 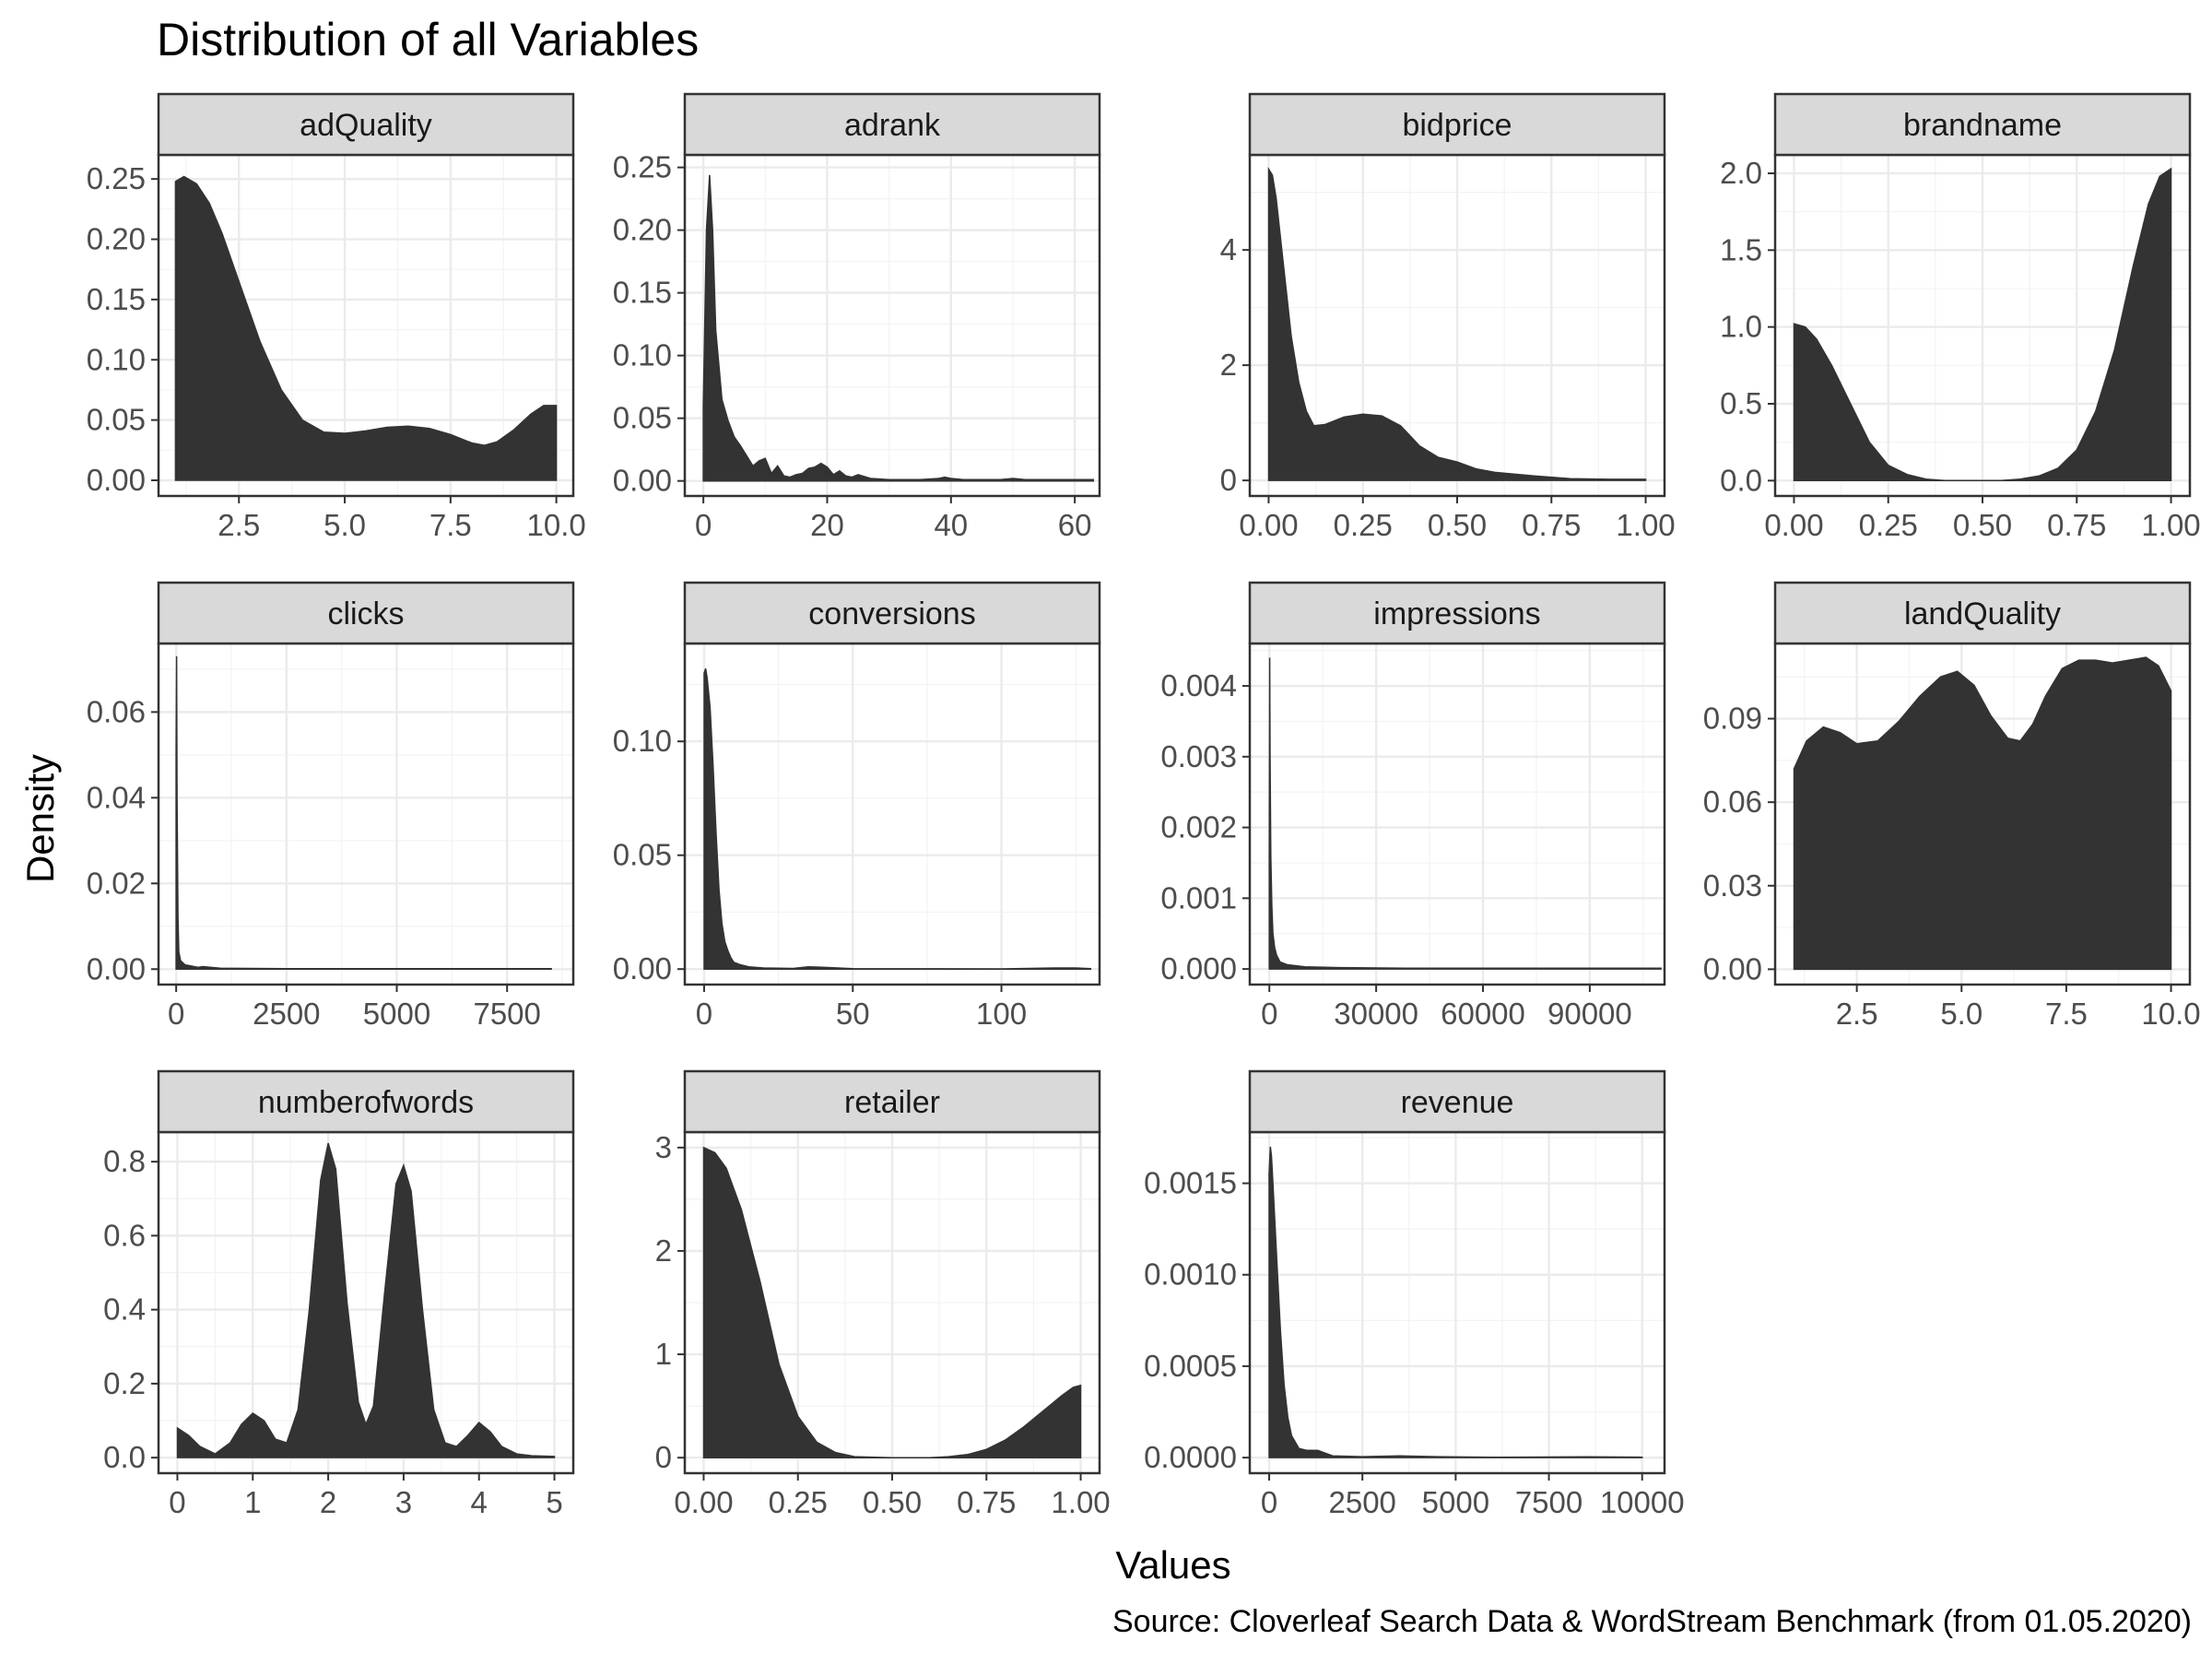 I want to click on facet-strip-label: retailer, so click(x=892, y=1102).